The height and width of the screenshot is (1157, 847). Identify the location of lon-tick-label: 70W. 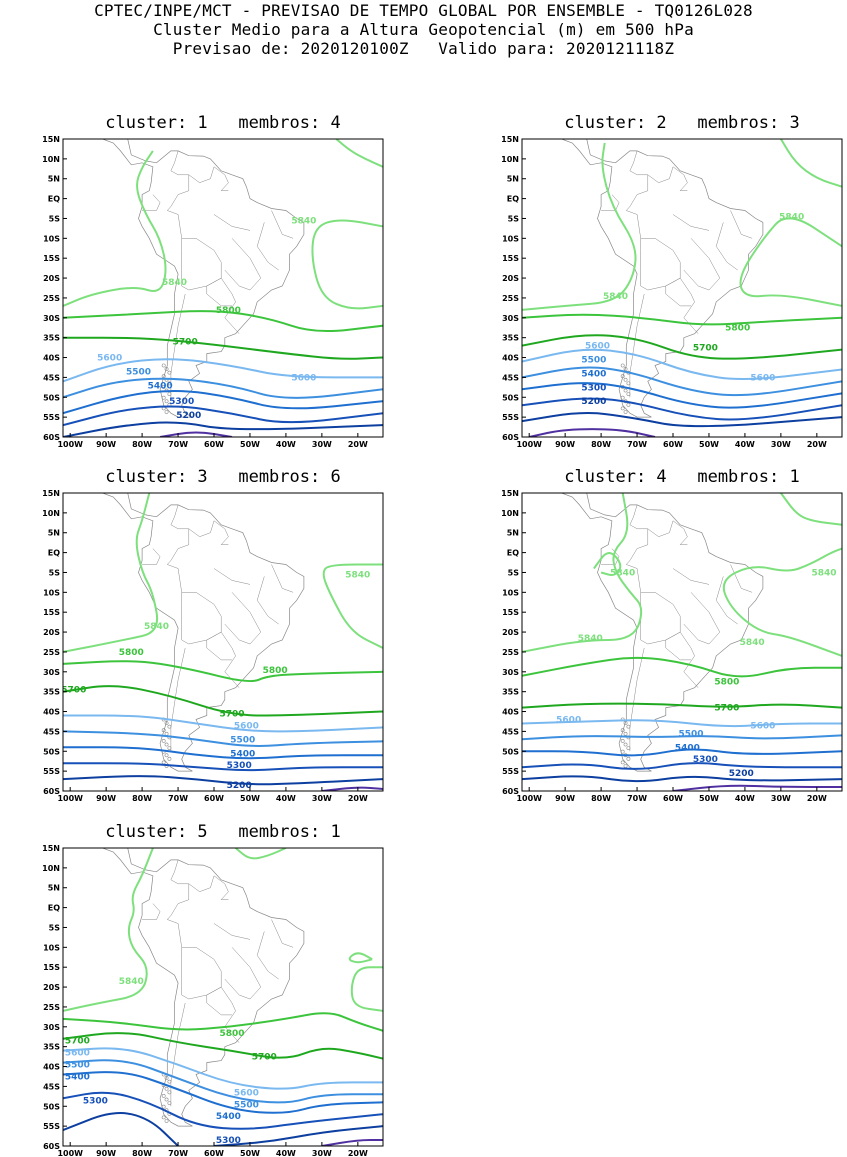
(637, 798).